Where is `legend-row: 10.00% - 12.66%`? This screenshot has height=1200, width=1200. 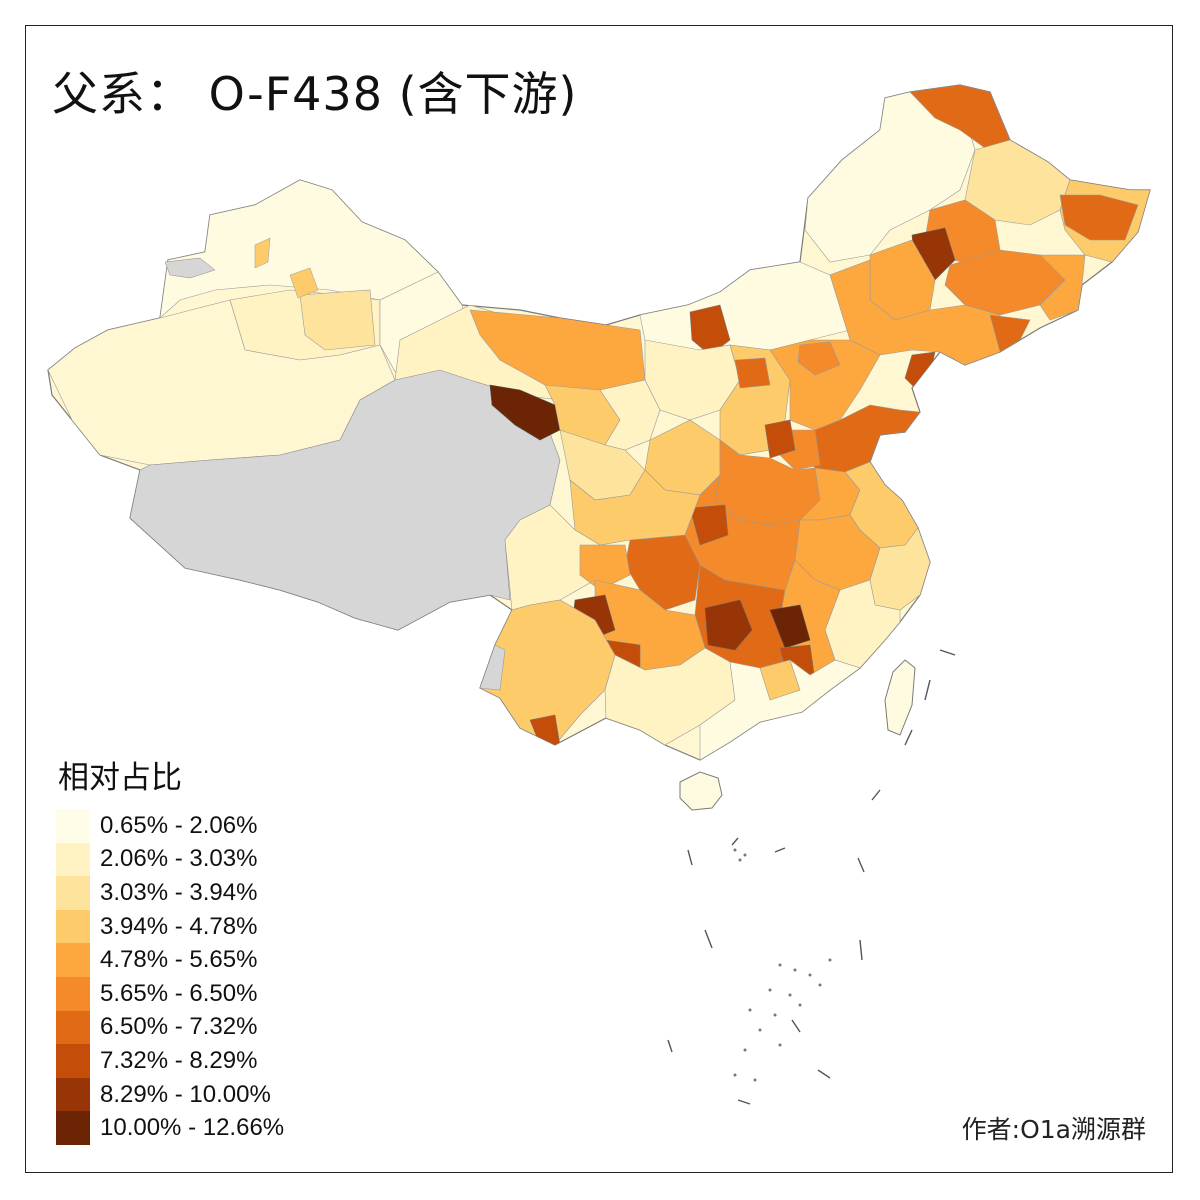 legend-row: 10.00% - 12.66% is located at coordinates (170, 1128).